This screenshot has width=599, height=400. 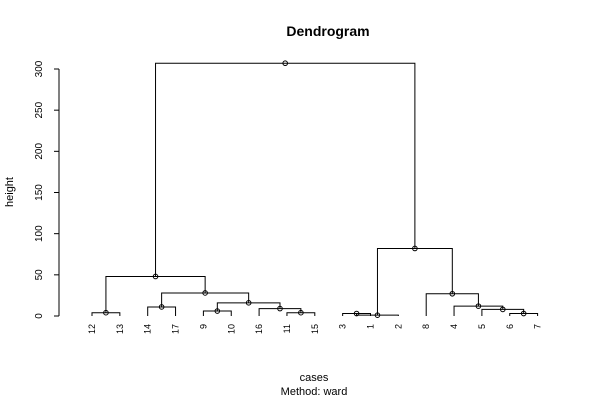 What do you see at coordinates (10, 192) in the screenshot?
I see `y-axis-label: height` at bounding box center [10, 192].